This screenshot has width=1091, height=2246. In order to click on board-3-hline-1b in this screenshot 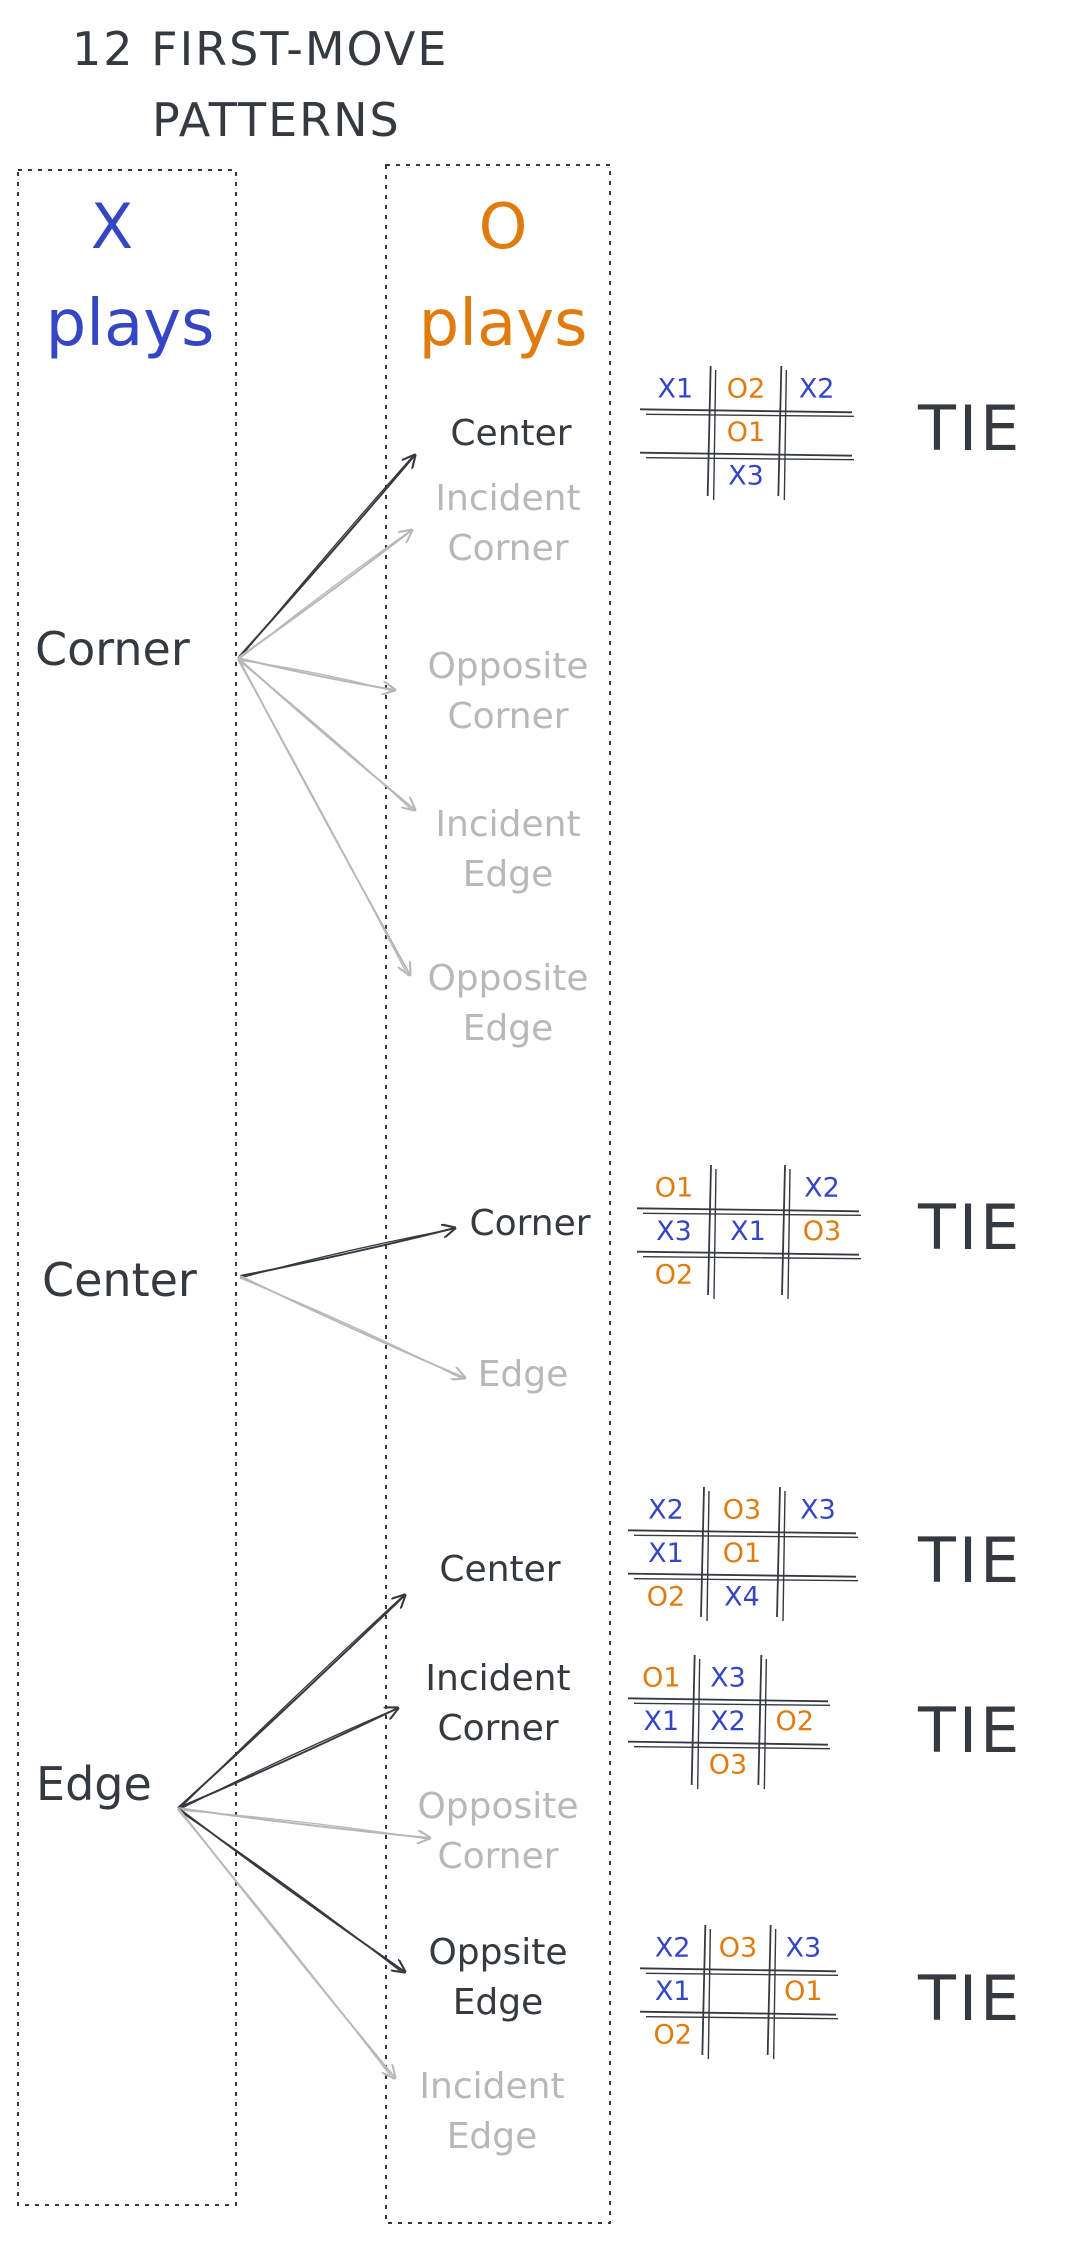, I will do `click(746, 1536)`.